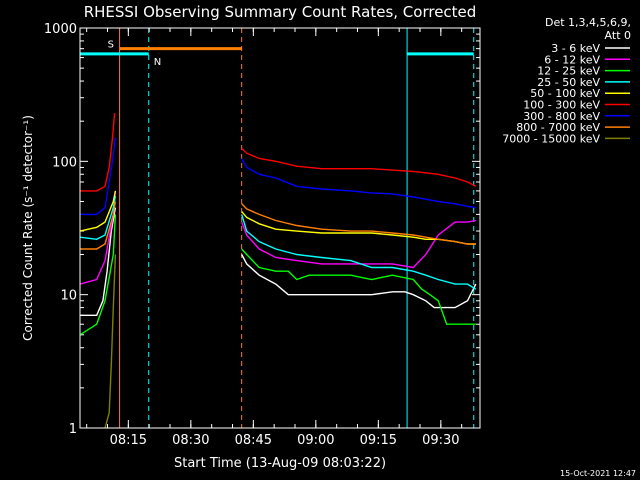 This screenshot has height=480, width=640. Describe the element at coordinates (73, 429) in the screenshot. I see `y-tick-label: 1` at that location.